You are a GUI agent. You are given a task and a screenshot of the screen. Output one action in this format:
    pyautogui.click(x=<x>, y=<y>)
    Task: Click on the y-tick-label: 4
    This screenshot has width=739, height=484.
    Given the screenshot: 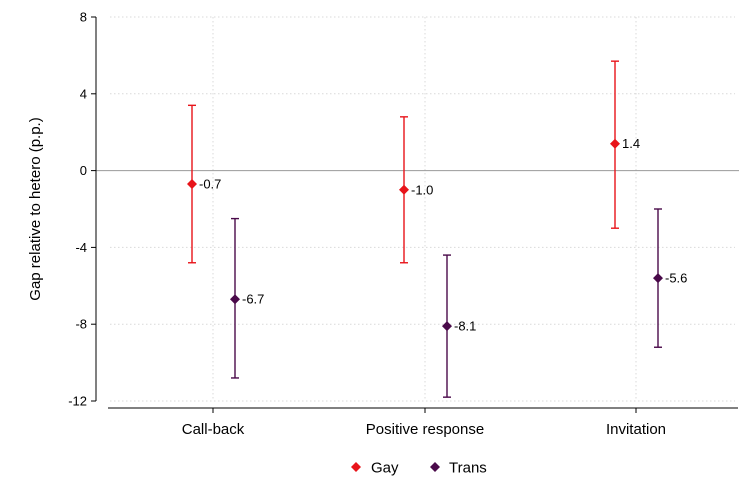 What is the action you would take?
    pyautogui.click(x=83, y=93)
    